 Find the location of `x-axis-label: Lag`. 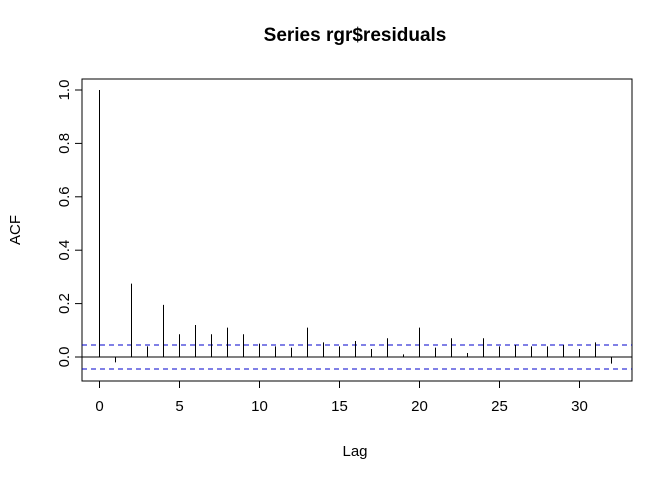

x-axis-label: Lag is located at coordinates (354, 451).